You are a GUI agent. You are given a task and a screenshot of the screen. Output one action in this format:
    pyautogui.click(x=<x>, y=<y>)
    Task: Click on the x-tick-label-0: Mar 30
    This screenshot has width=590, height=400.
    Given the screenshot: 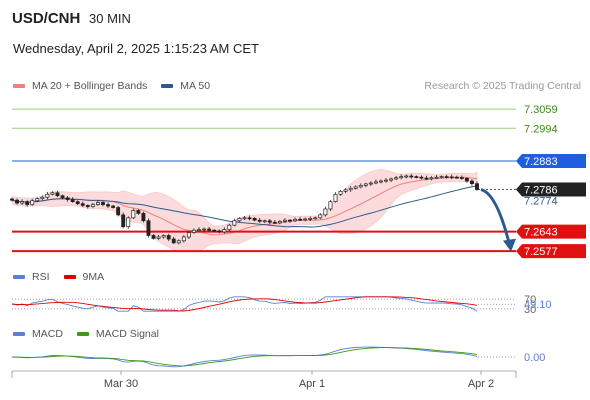 What is the action you would take?
    pyautogui.click(x=121, y=384)
    